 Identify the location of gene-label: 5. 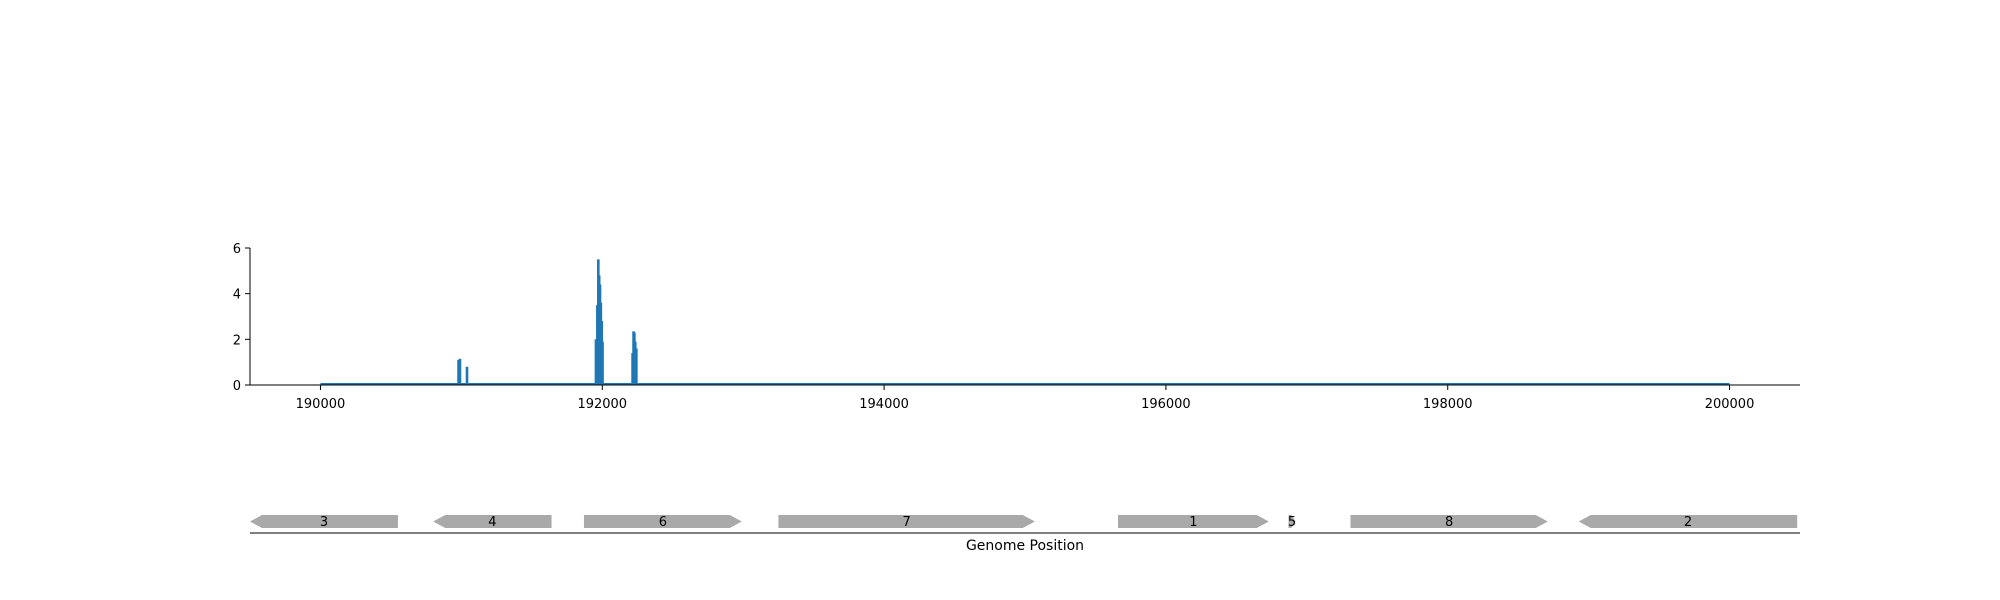
(1292, 522).